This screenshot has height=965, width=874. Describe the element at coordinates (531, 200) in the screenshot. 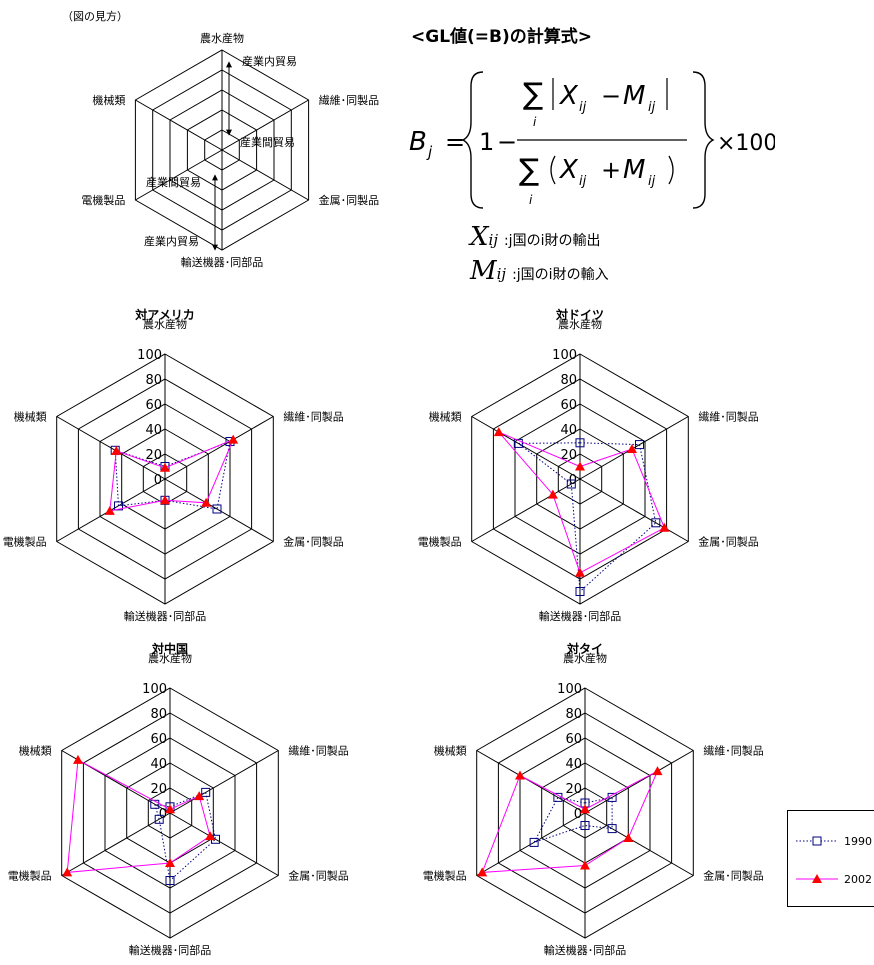

I see `denominator-sum-index: i` at that location.